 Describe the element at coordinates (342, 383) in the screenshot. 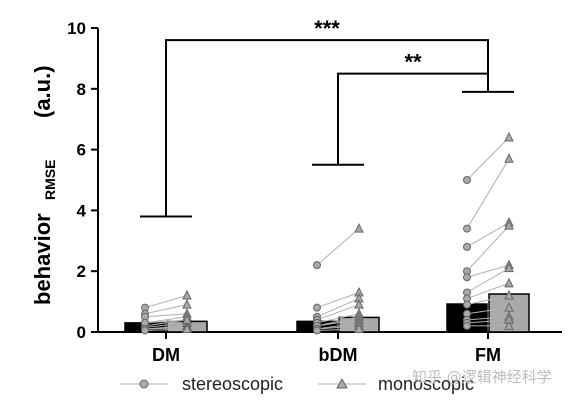

I see `legend-monoscopic-marker` at that location.